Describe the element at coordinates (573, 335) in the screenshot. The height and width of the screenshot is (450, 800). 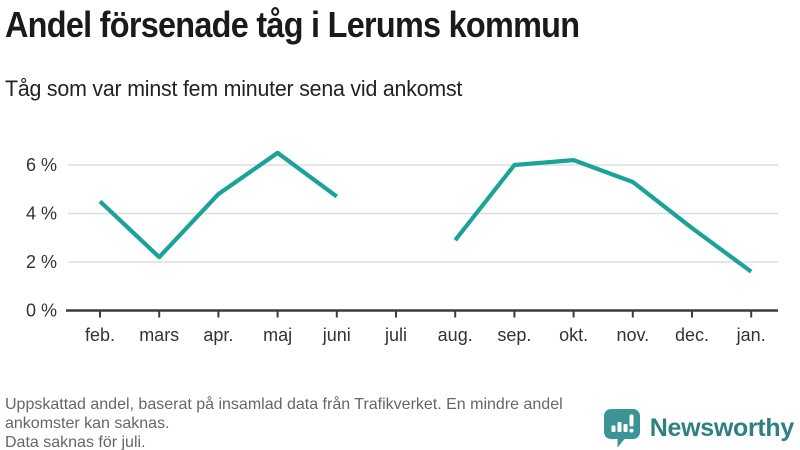
I see `x-axis-month-label: okt.` at that location.